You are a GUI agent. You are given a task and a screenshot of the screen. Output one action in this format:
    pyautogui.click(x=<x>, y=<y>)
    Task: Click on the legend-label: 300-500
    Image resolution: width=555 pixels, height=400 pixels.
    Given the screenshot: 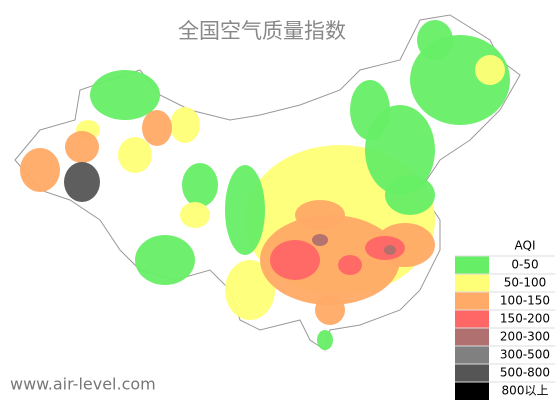 What is the action you would take?
    pyautogui.click(x=525, y=355)
    